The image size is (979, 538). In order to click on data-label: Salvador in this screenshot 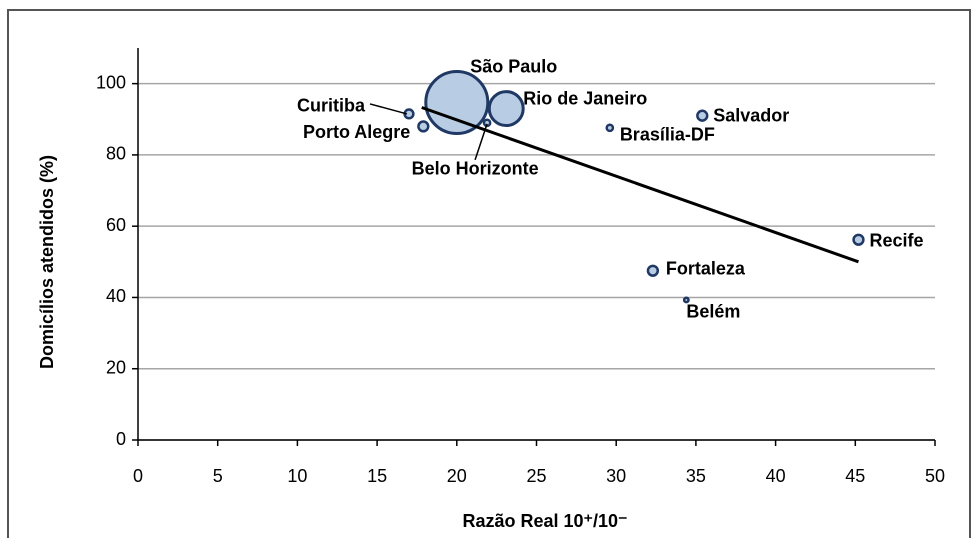, I will do `click(751, 115)`.